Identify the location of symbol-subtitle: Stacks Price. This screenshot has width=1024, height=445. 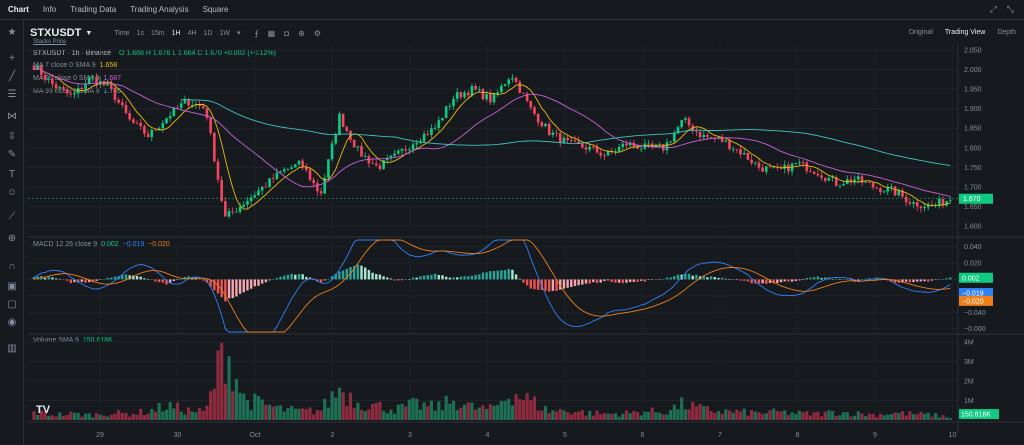
(50, 42).